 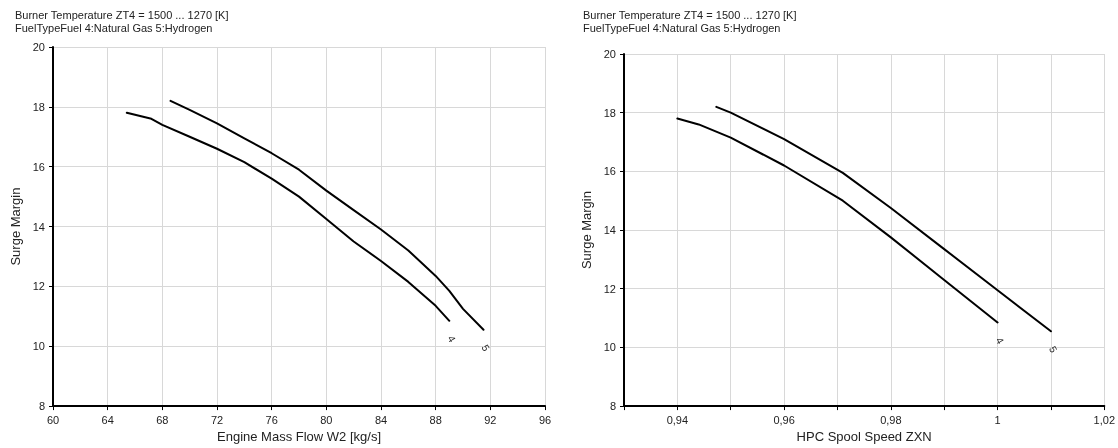 I want to click on x-tick-label: 1, so click(x=997, y=419).